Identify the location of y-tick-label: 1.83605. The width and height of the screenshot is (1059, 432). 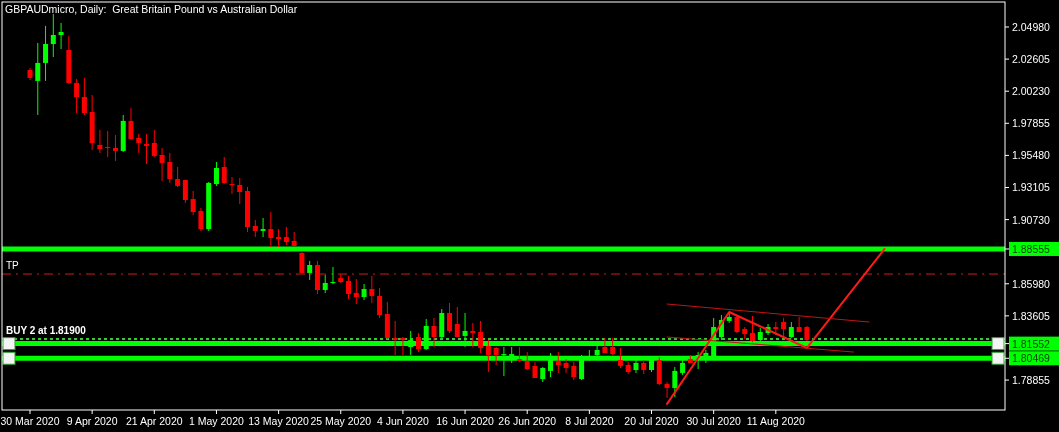
(1031, 315).